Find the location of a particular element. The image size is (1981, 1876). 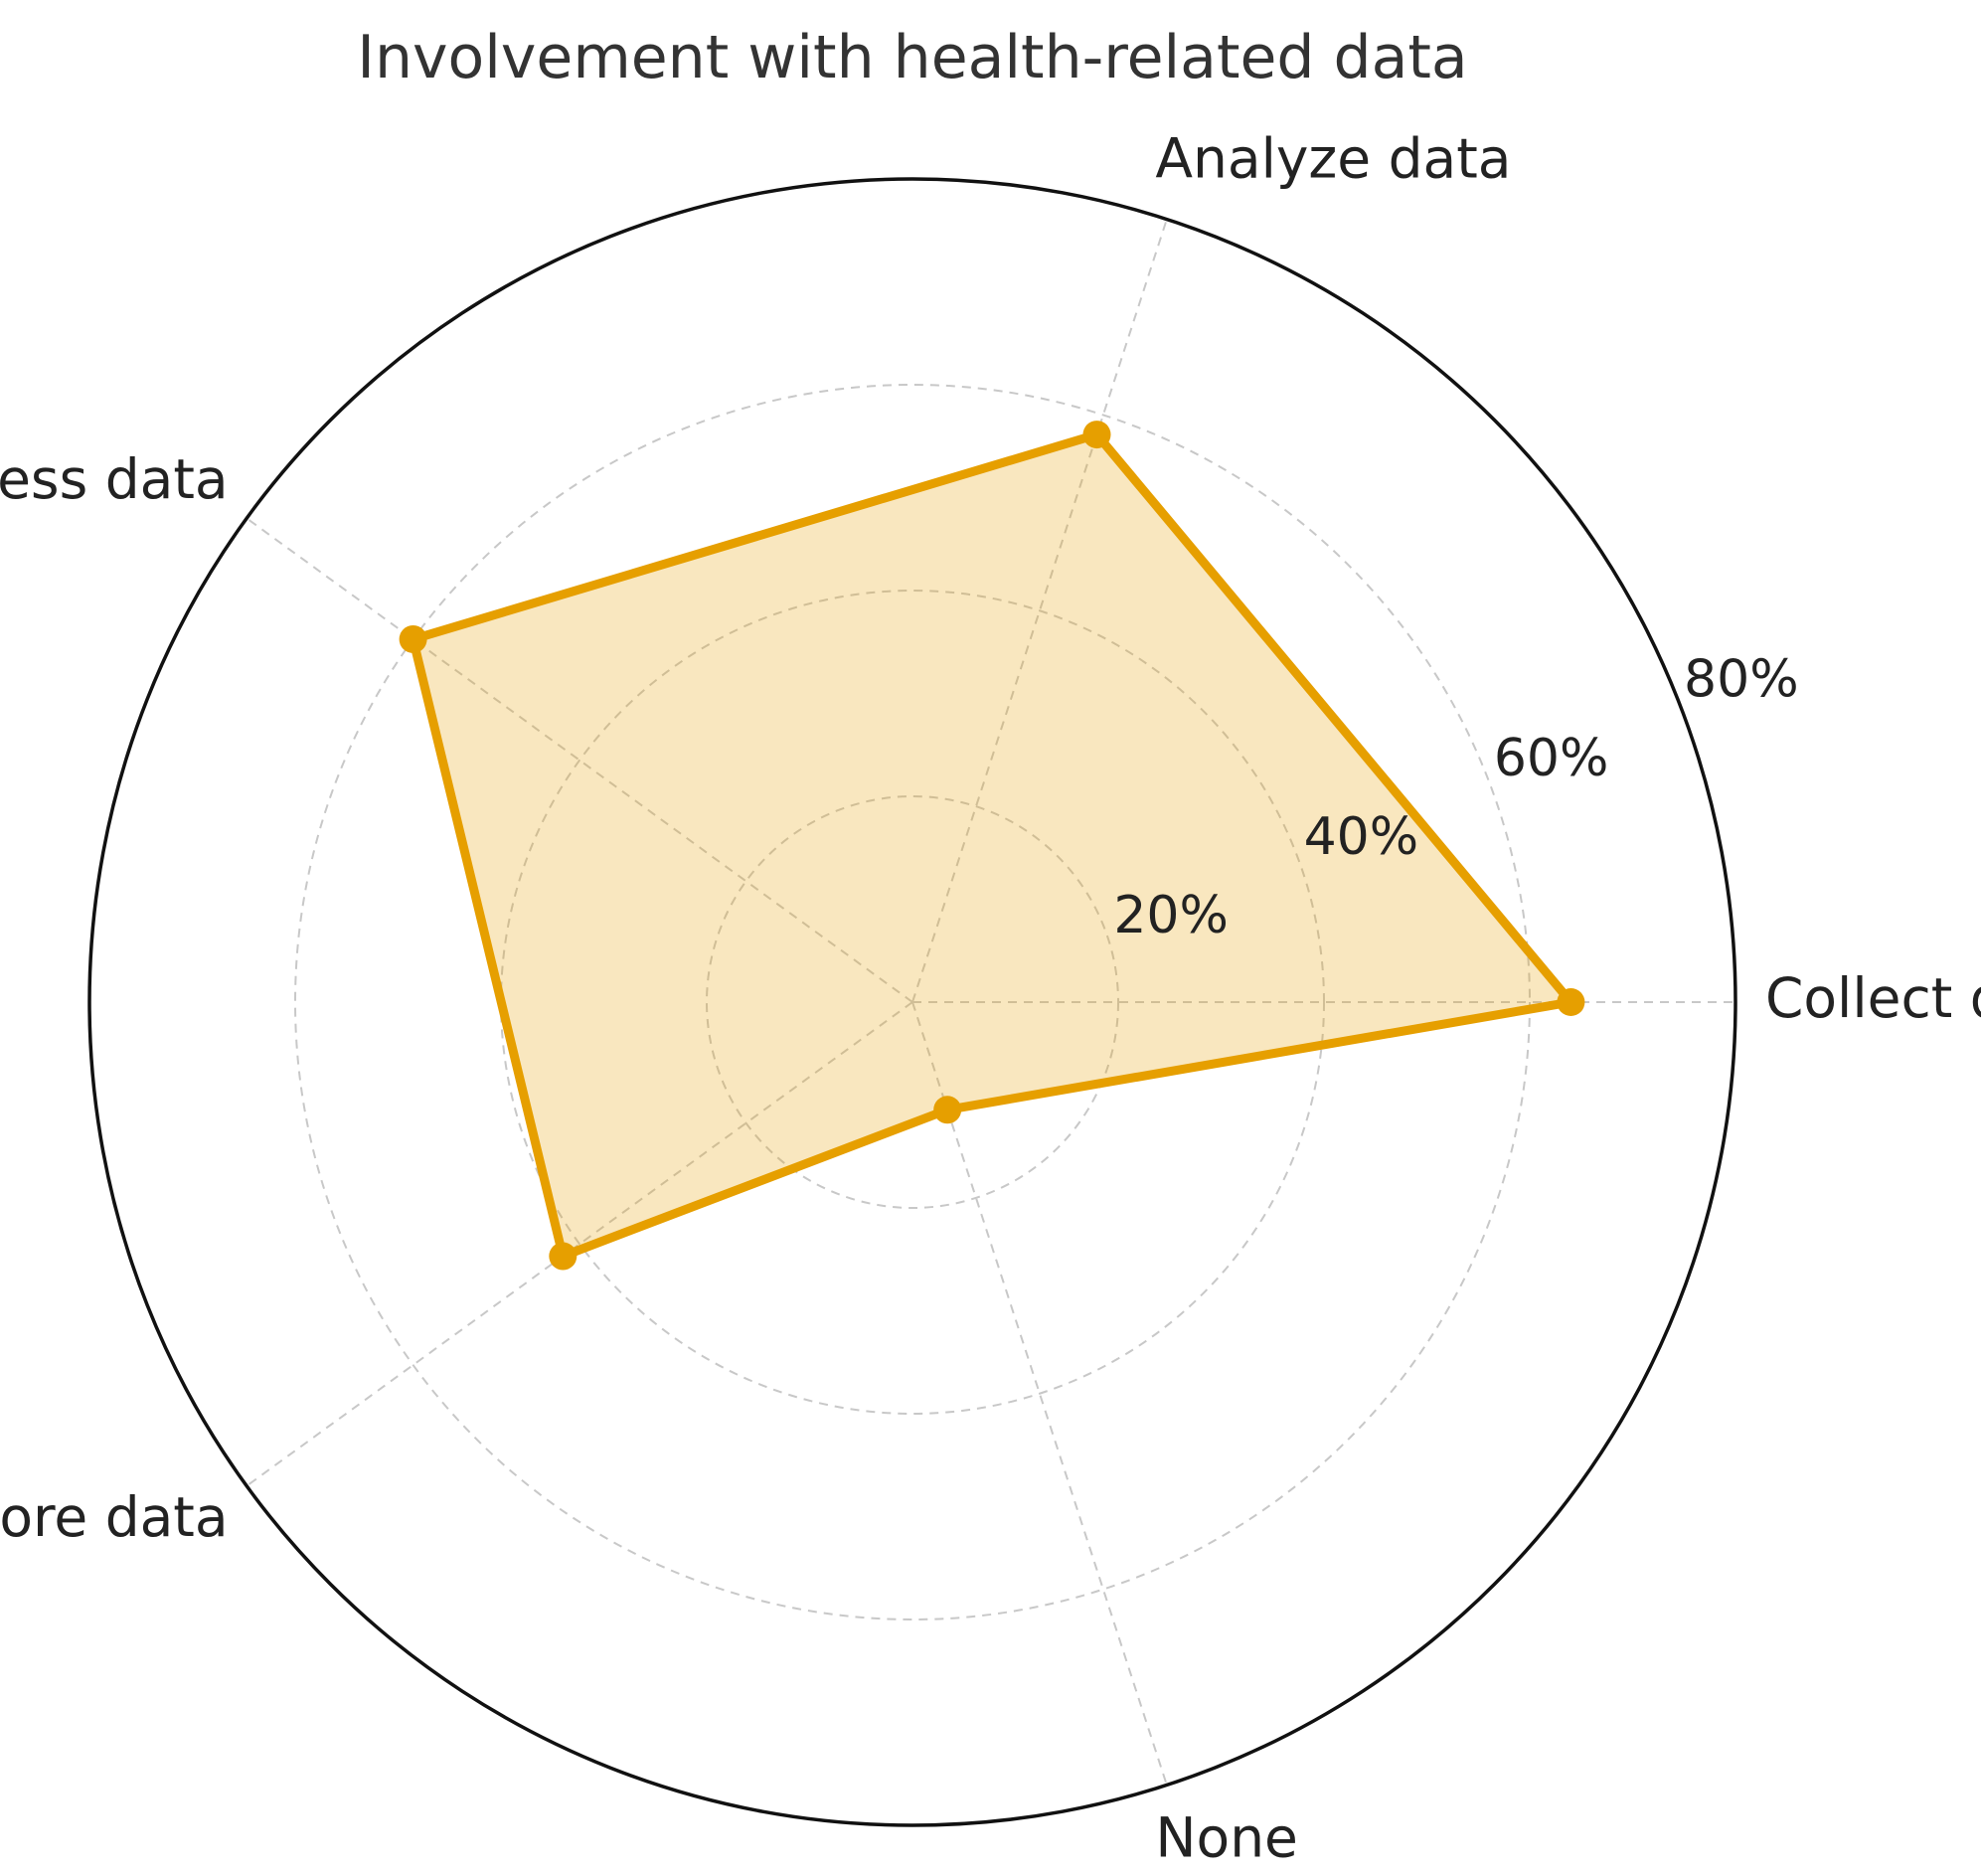

chart-title: Involvement with health-related data is located at coordinates (912, 57).